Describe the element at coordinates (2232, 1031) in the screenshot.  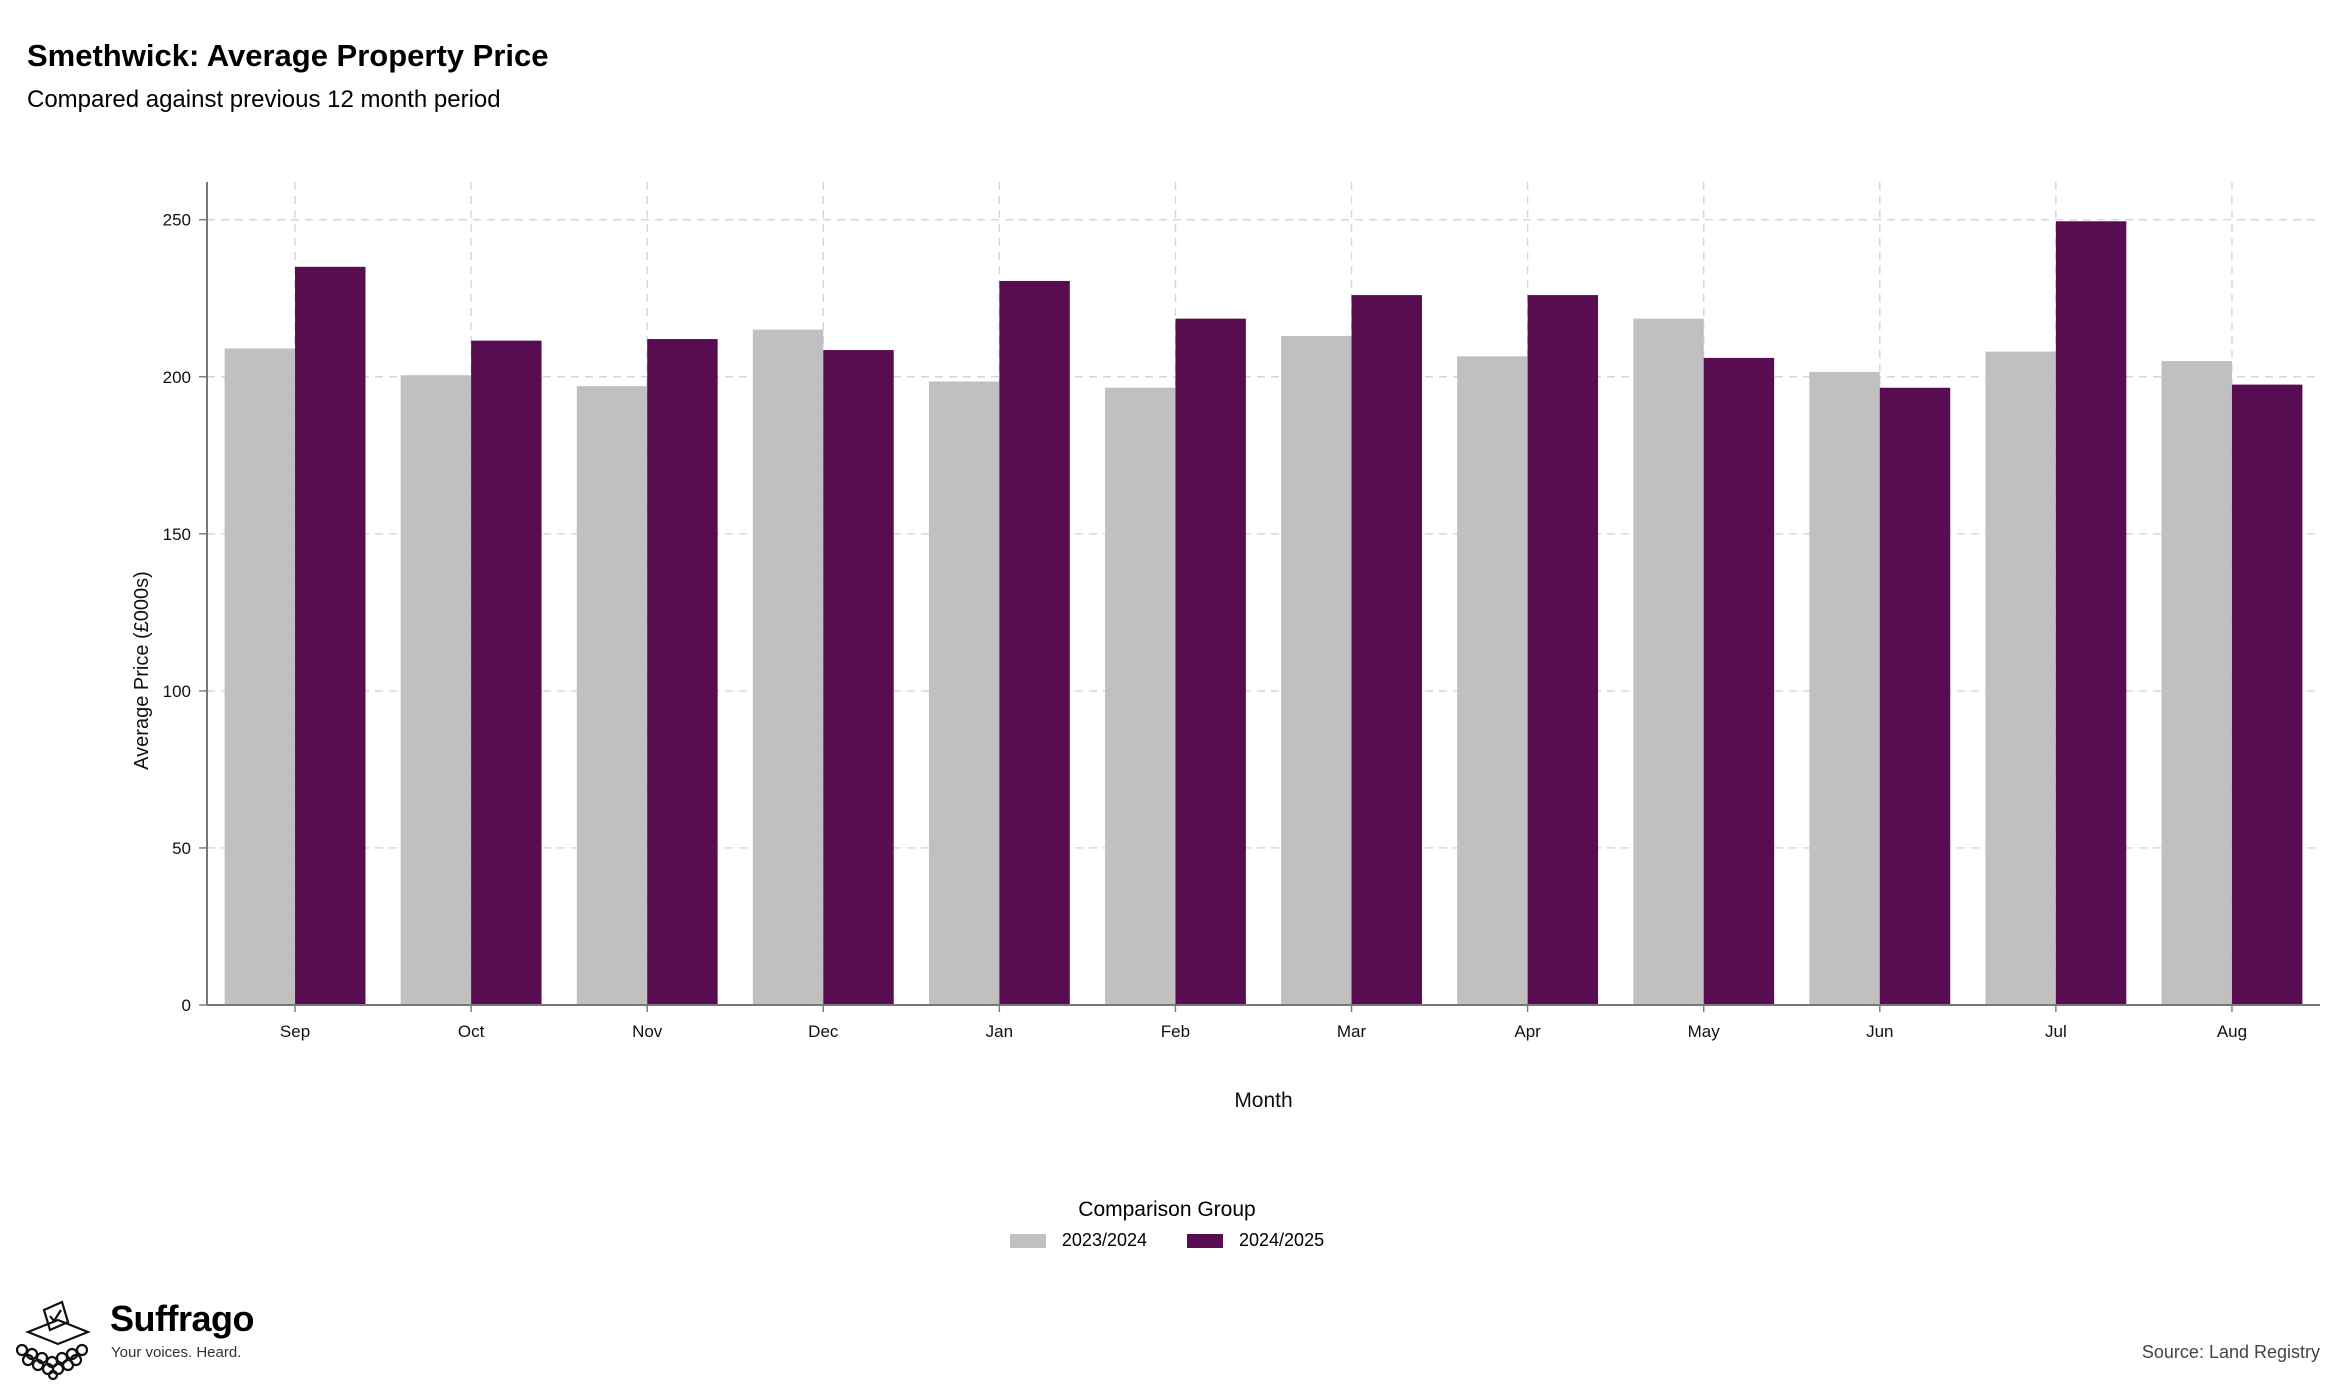
I see `x-tick-label: Aug` at that location.